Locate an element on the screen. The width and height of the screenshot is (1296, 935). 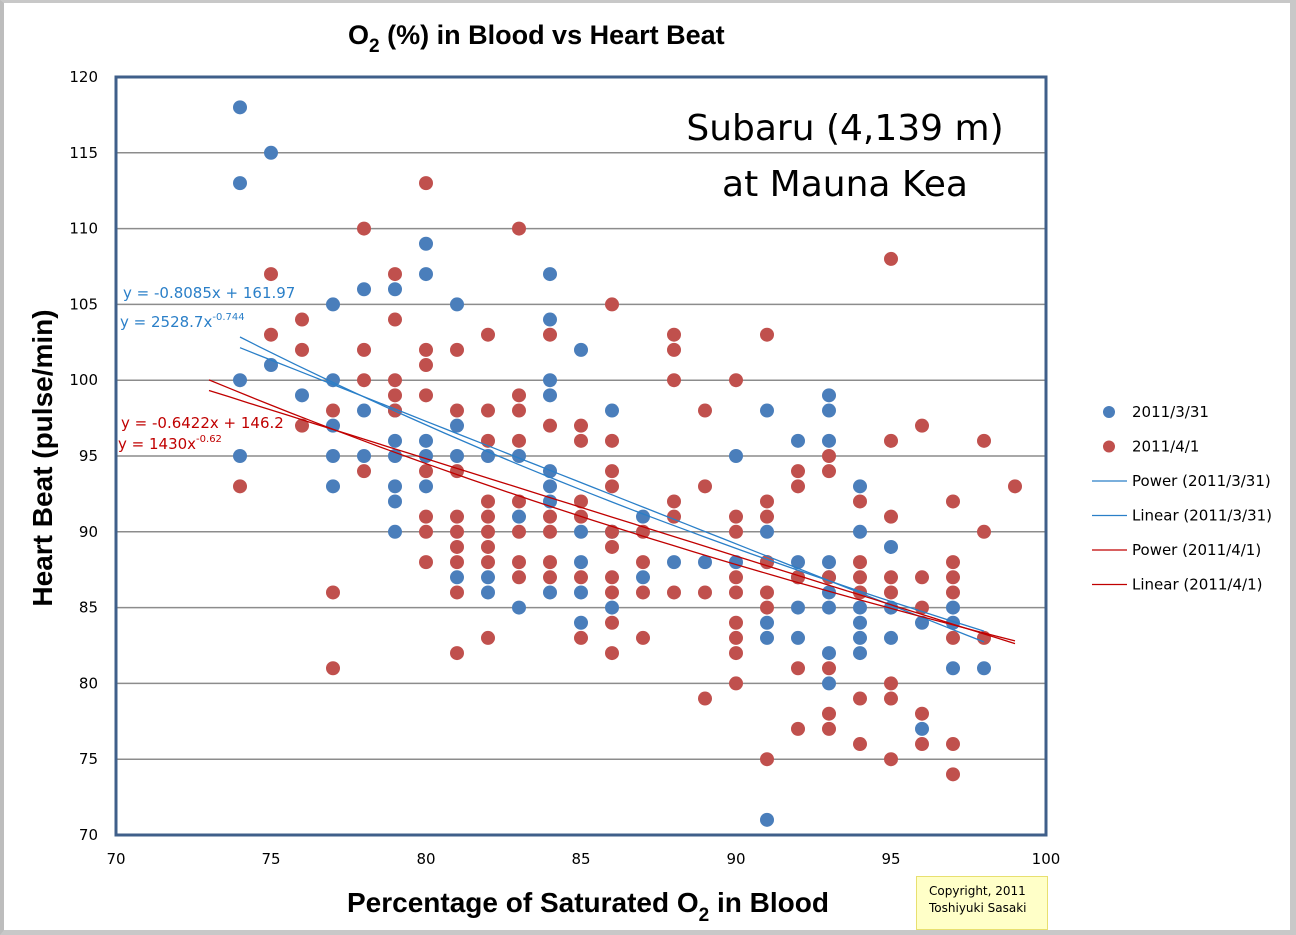
legend-label: 2011/3/31 is located at coordinates (1170, 412).